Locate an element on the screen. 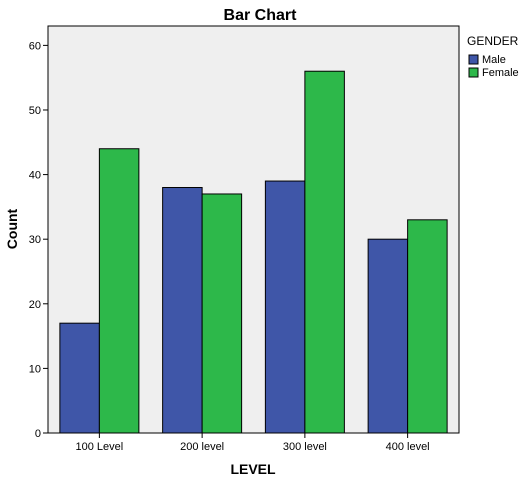 Image resolution: width=527 pixels, height=484 pixels. y-tick-label: 0 is located at coordinates (38, 434).